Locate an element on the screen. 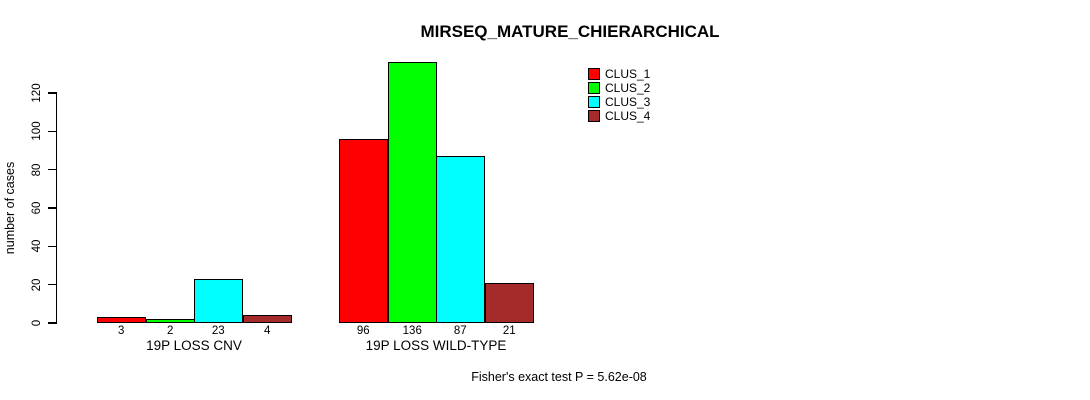 This screenshot has width=1090, height=400. bar-clus_2-group1 is located at coordinates (170, 321).